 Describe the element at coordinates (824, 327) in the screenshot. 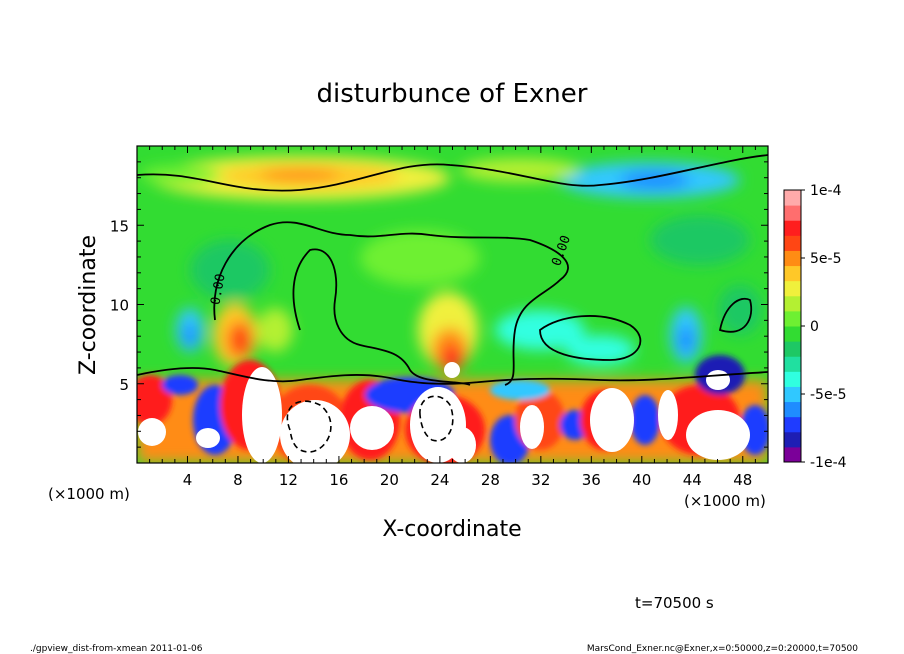

I see `colorbar-ticks: 1e-4 5e-5 0 -5e-5 -1e-4` at that location.